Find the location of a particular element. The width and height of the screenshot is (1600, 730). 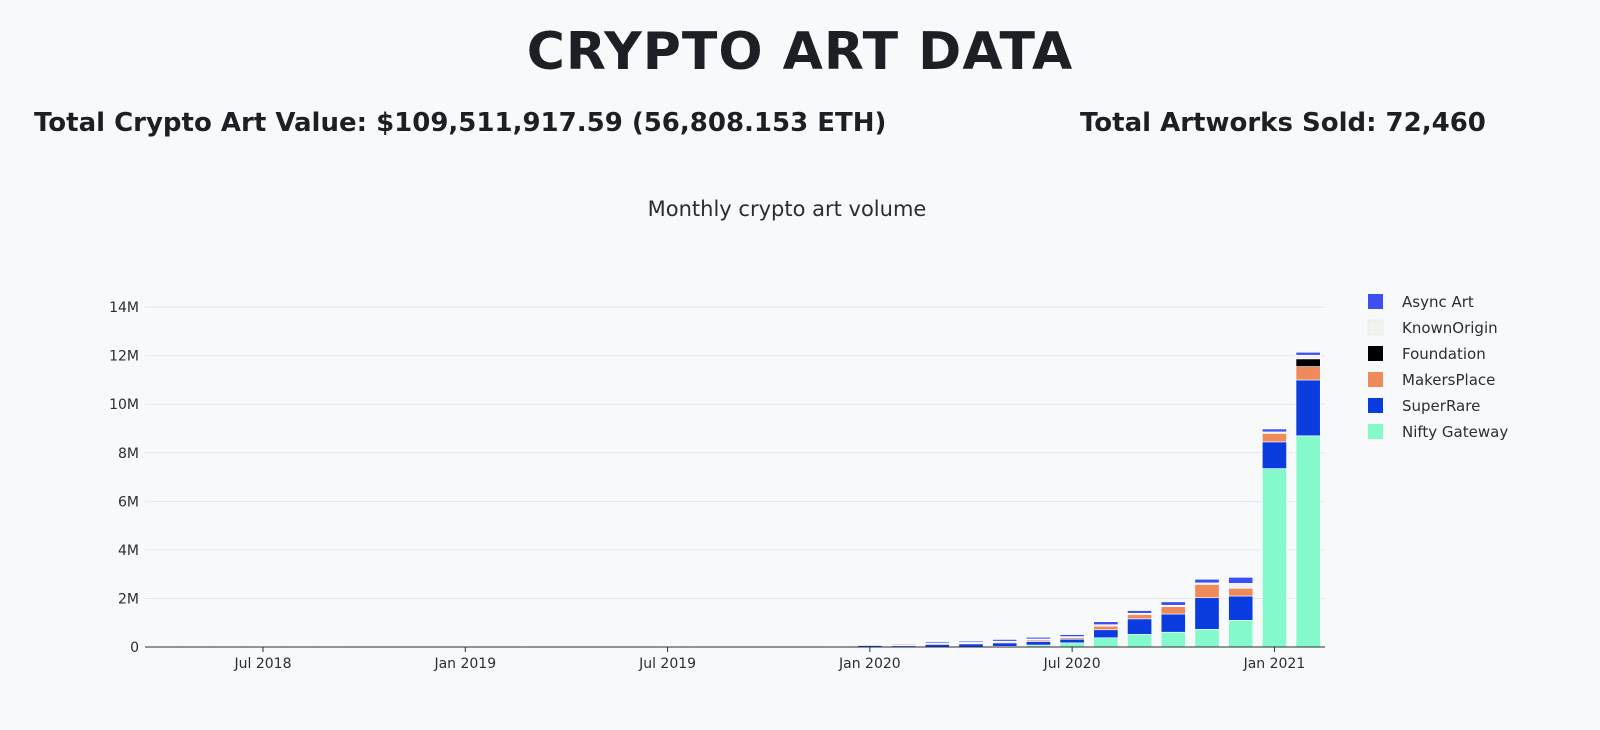

legend-item: MakersPlace is located at coordinates (1431, 380).